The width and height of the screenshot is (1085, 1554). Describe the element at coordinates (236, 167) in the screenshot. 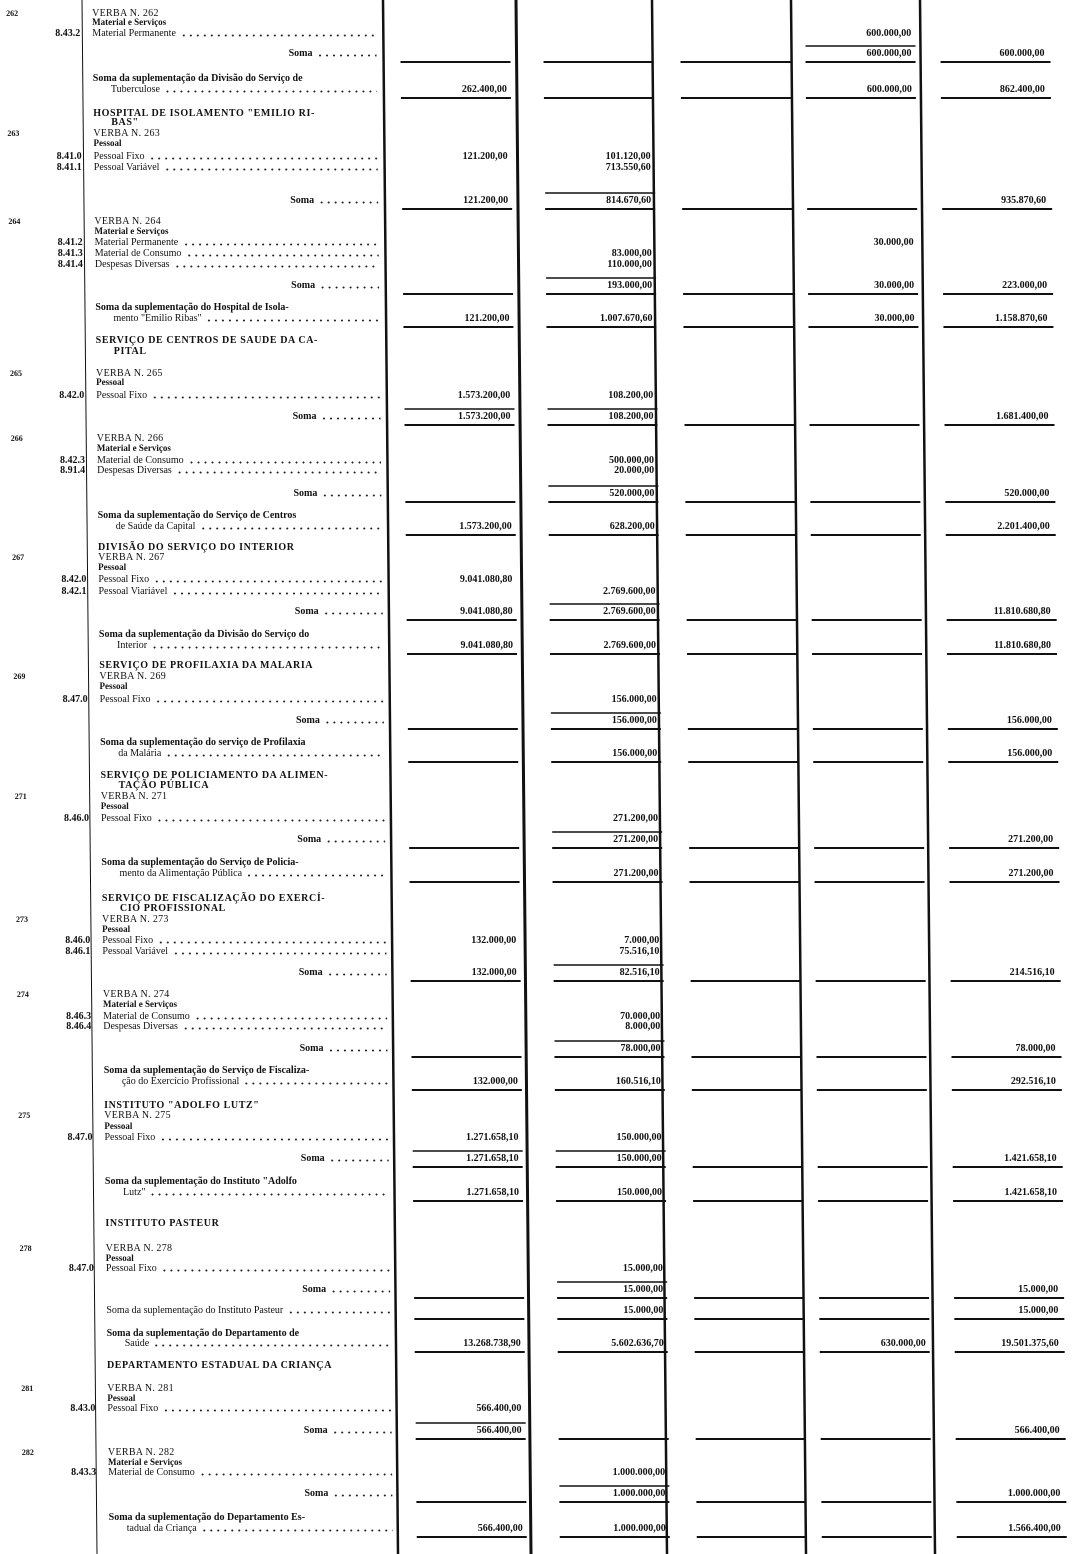

I see `row-description: Pessoal Variável` at that location.